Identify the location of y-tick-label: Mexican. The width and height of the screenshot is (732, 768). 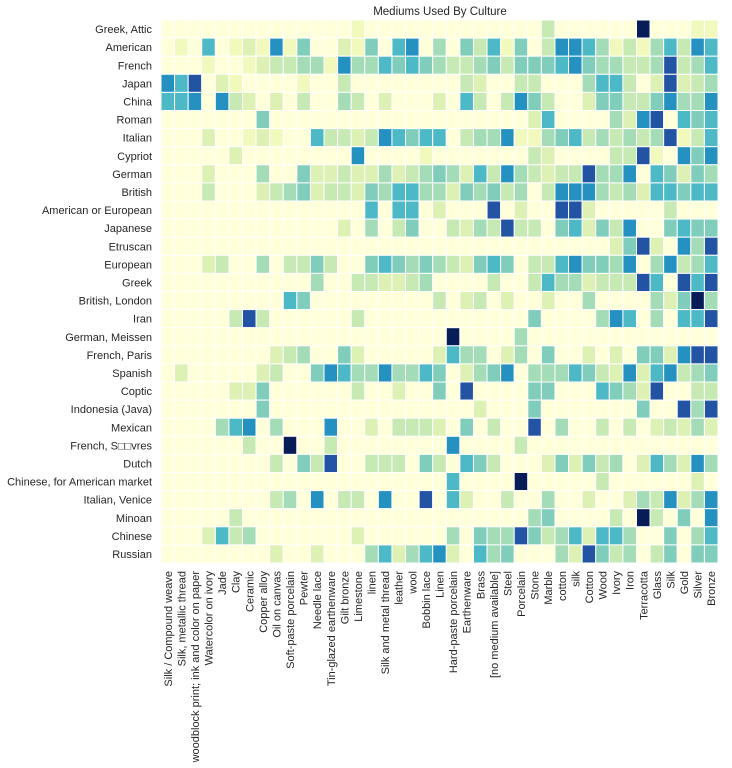
(131, 428).